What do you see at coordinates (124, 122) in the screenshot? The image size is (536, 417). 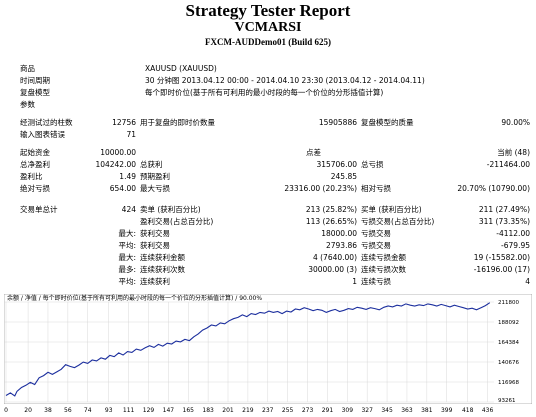 I see `bars-value: 12756` at bounding box center [124, 122].